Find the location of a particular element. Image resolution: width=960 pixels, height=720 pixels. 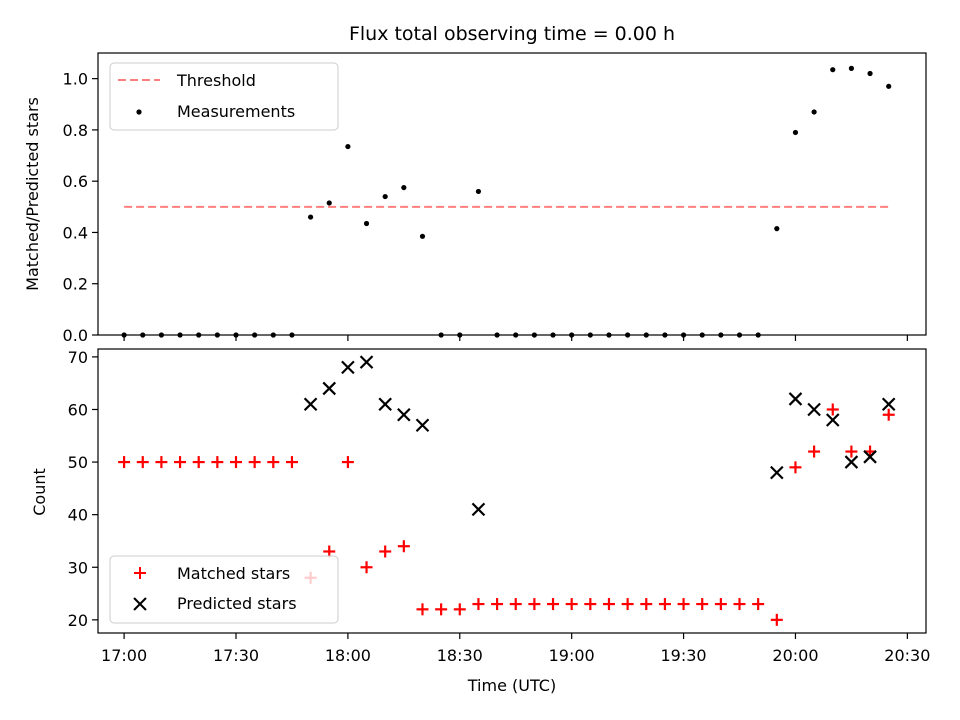

top-y-tick-label: 1.0 is located at coordinates (75, 79).